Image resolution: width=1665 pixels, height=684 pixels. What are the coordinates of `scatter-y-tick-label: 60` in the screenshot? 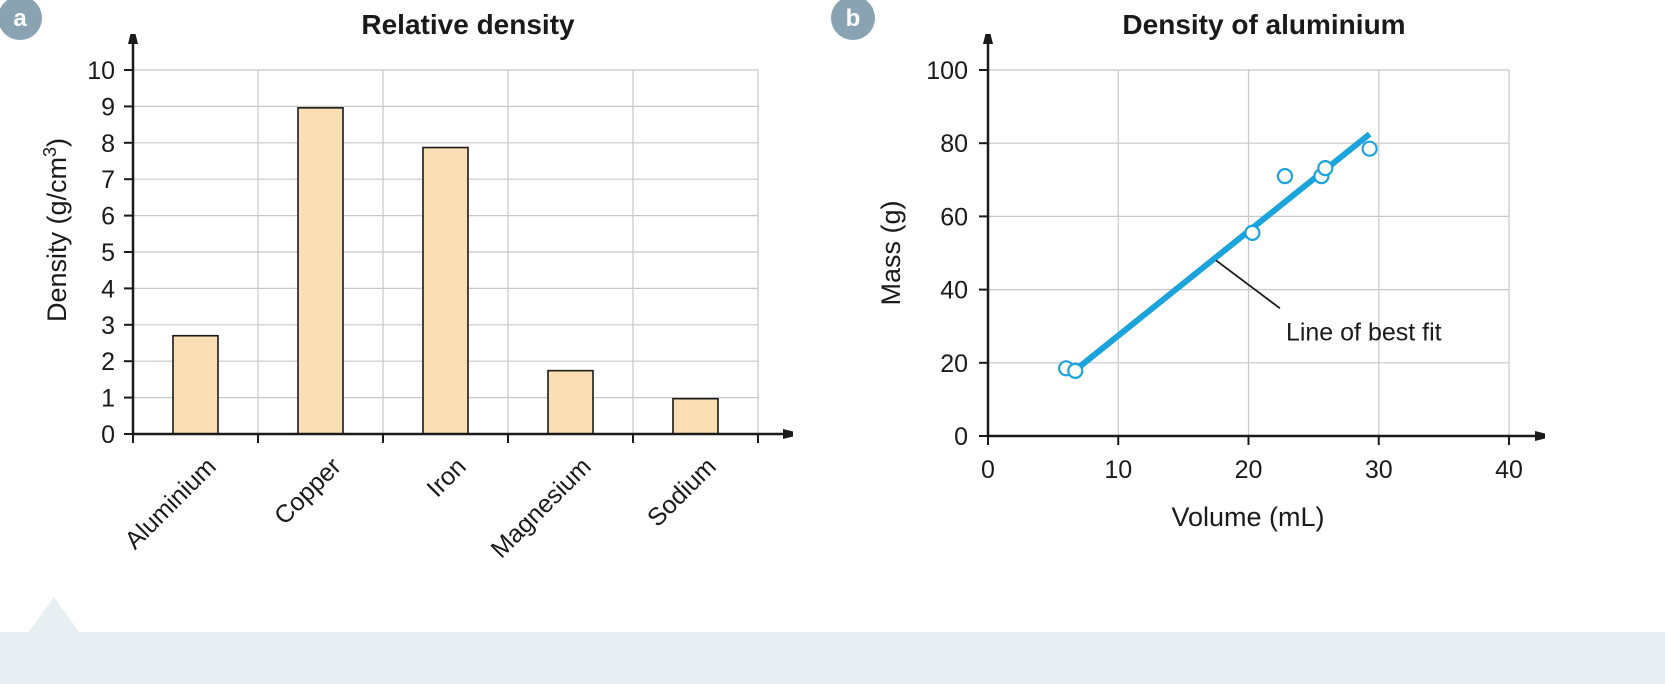 It's located at (954, 217).